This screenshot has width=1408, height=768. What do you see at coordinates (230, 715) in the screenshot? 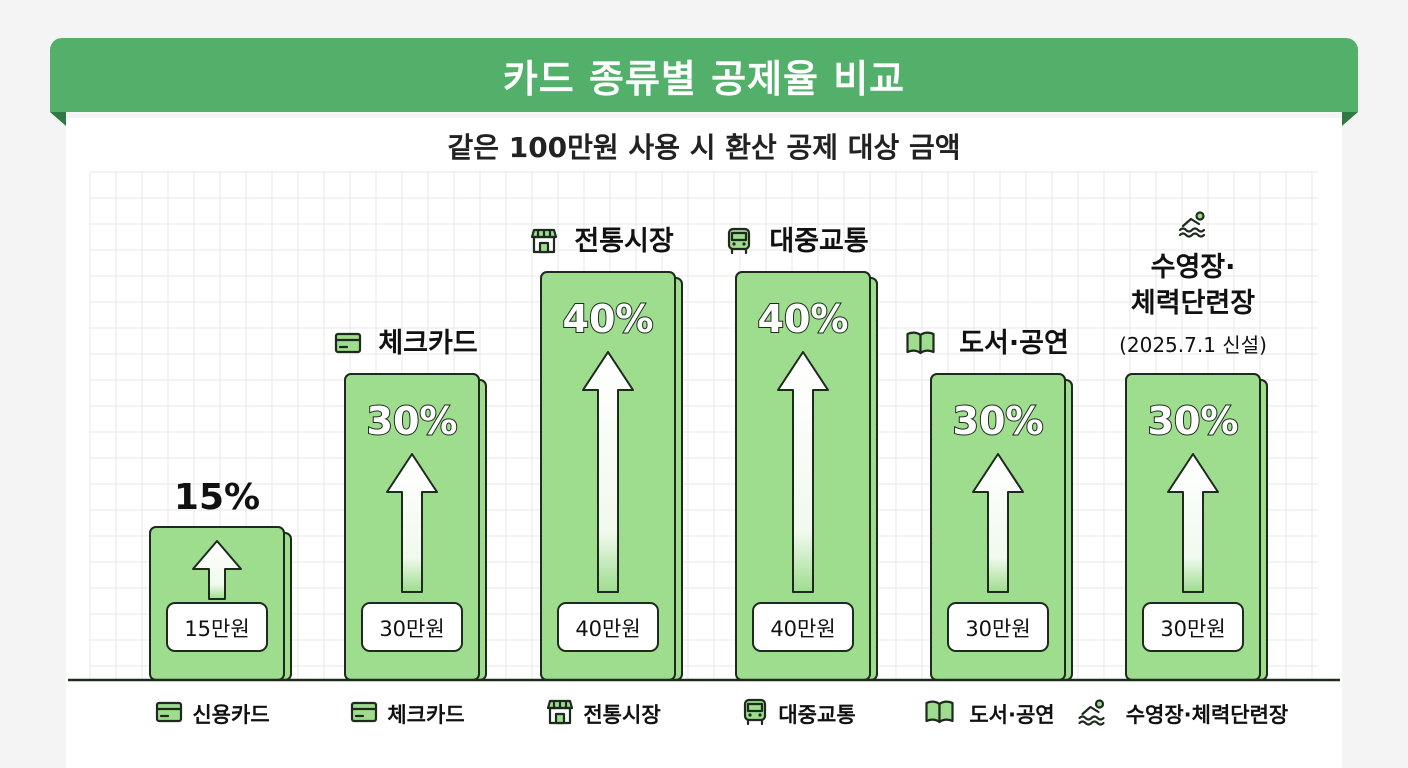
I see `category-label: 신용카드` at bounding box center [230, 715].